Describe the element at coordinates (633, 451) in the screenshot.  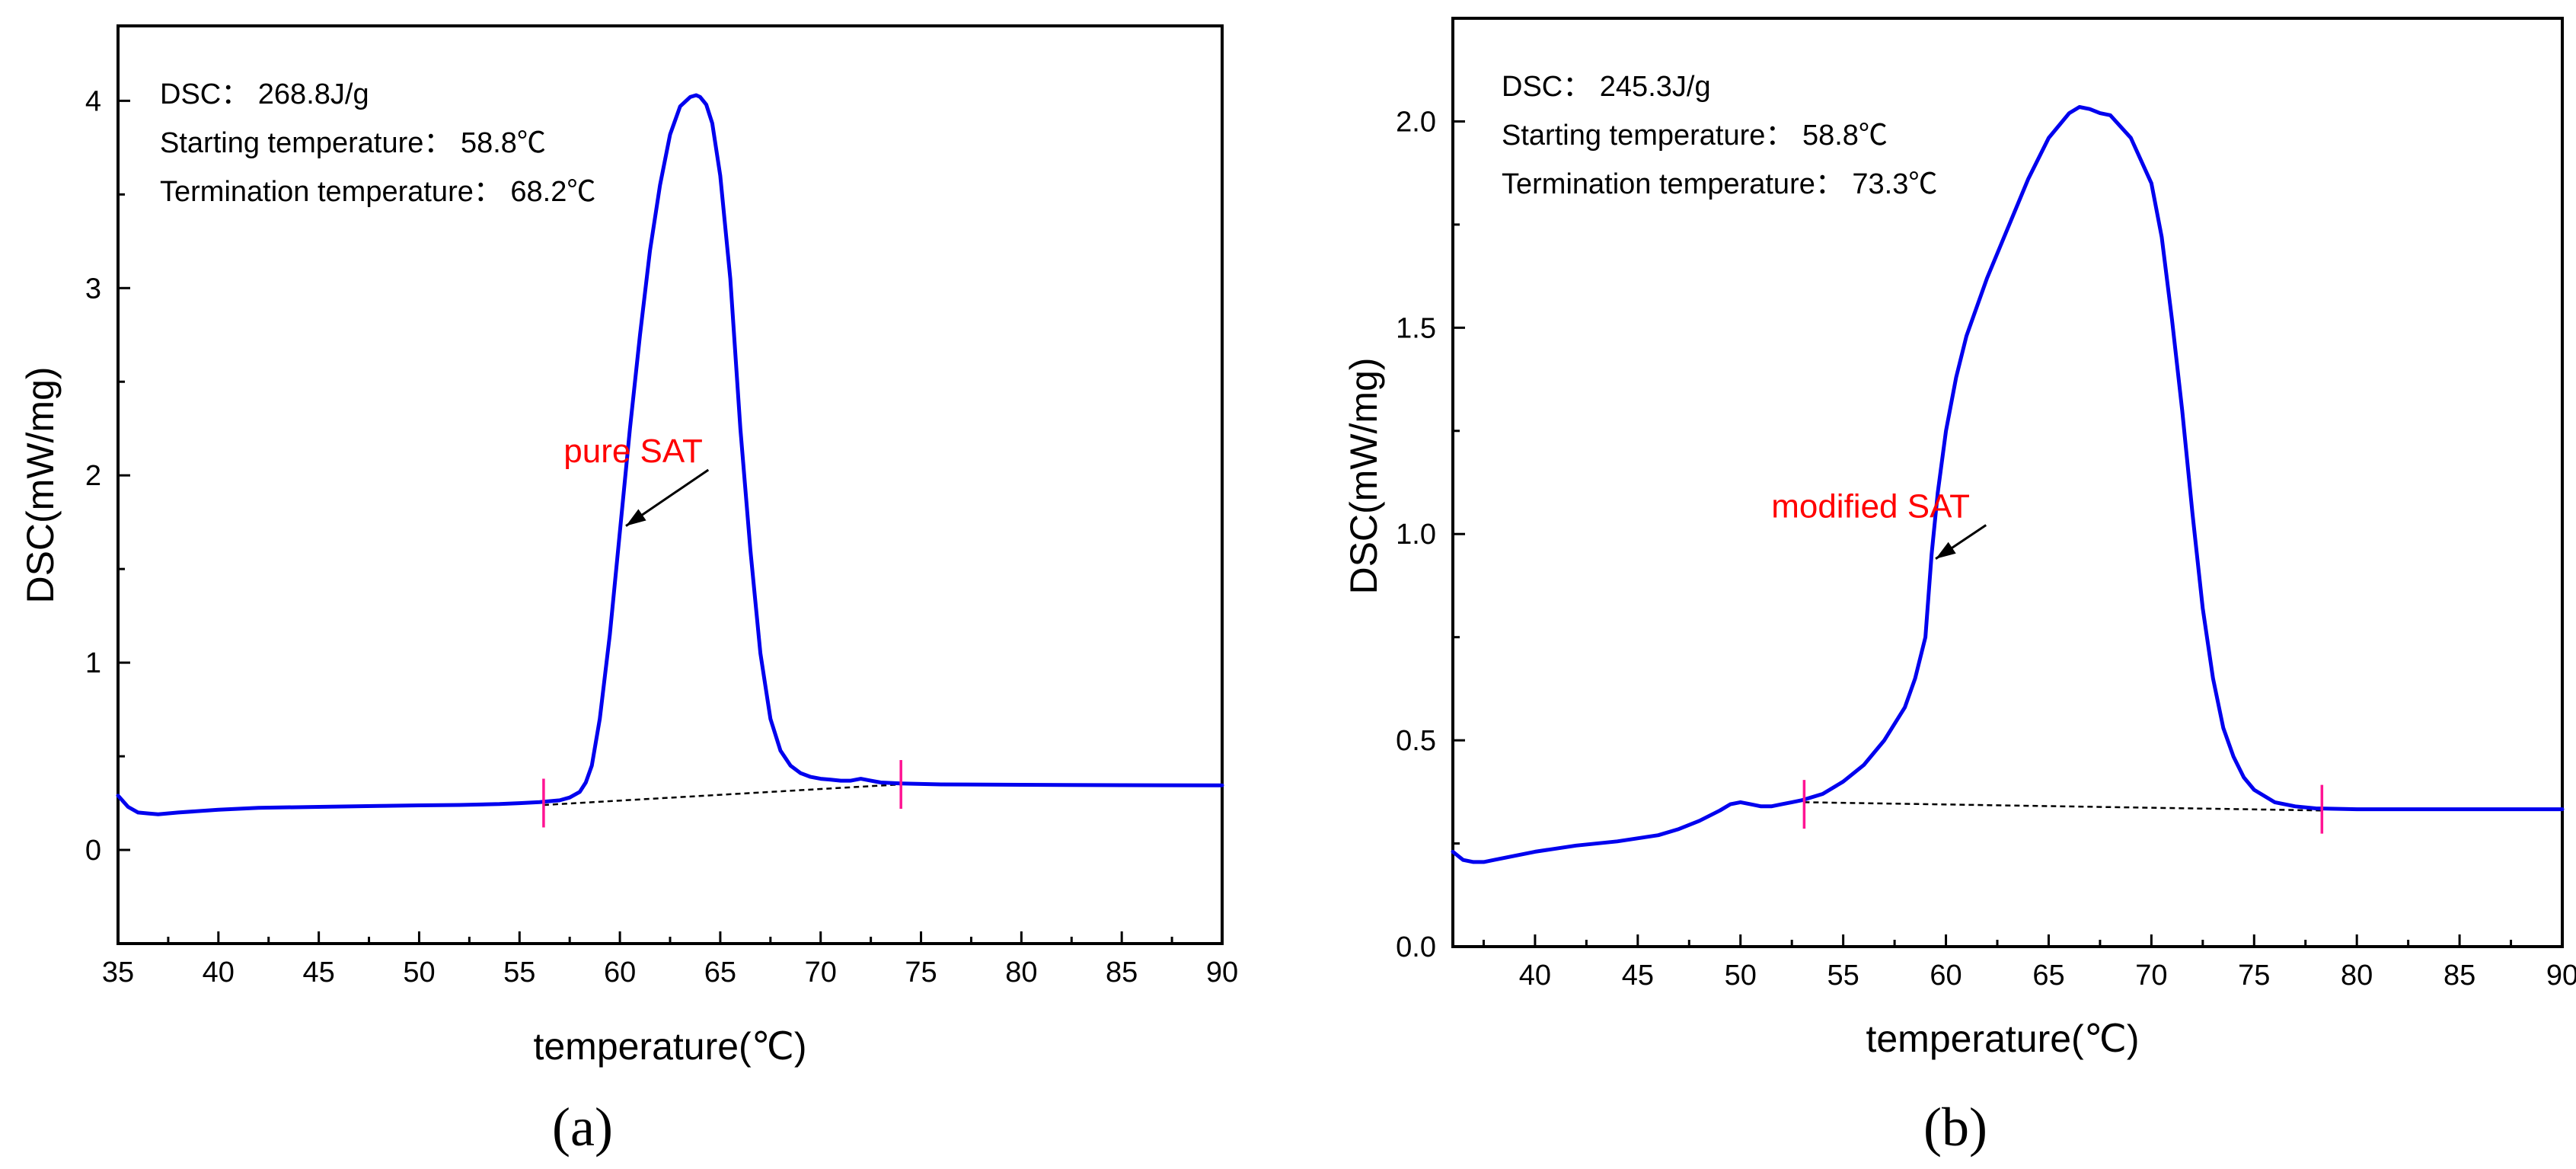
I see `annotation-label: pure SAT` at that location.